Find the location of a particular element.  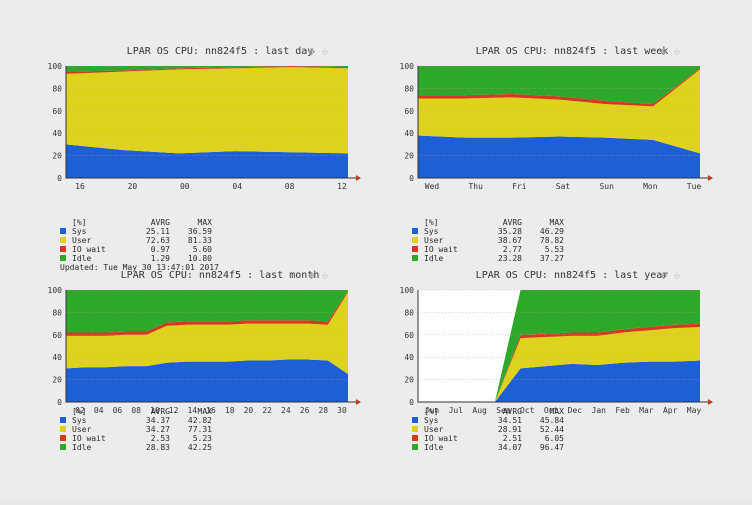

x-tick-label: Sun is located at coordinates (606, 186).